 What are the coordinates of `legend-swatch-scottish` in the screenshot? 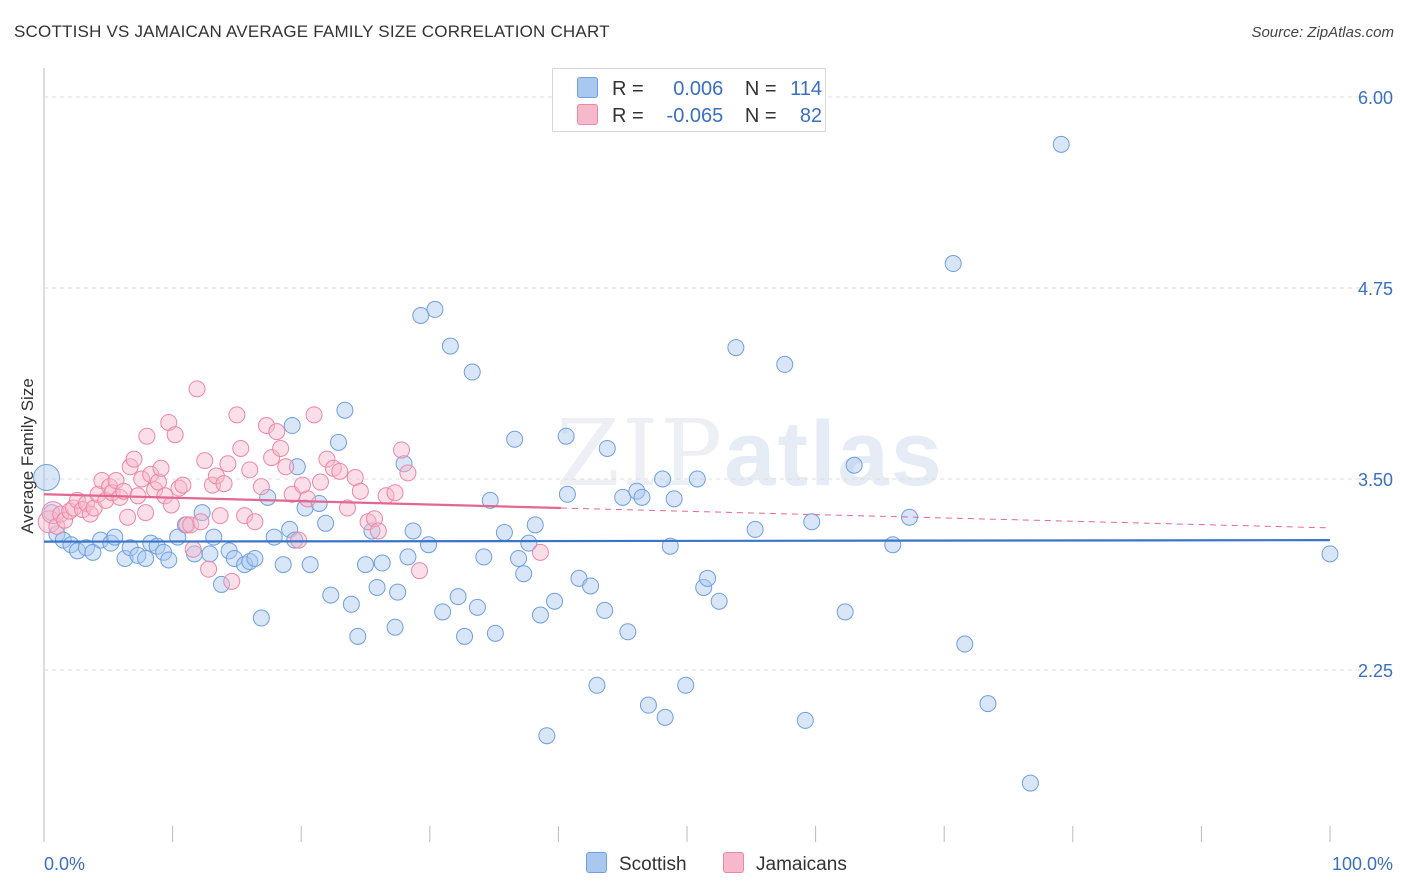 It's located at (587, 87).